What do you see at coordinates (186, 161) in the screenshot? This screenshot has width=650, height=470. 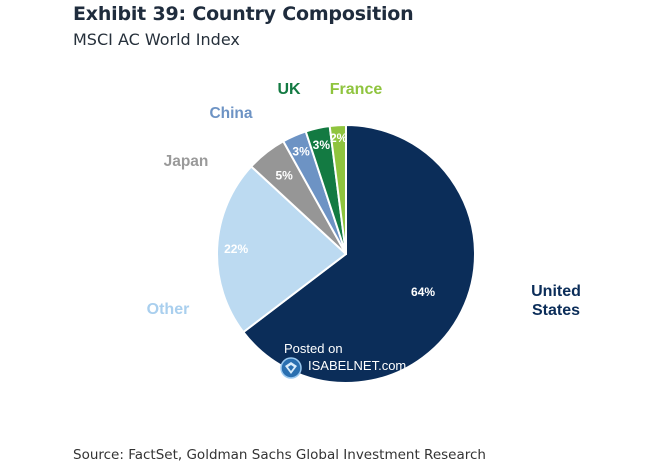 I see `category-label-japan: Japan` at bounding box center [186, 161].